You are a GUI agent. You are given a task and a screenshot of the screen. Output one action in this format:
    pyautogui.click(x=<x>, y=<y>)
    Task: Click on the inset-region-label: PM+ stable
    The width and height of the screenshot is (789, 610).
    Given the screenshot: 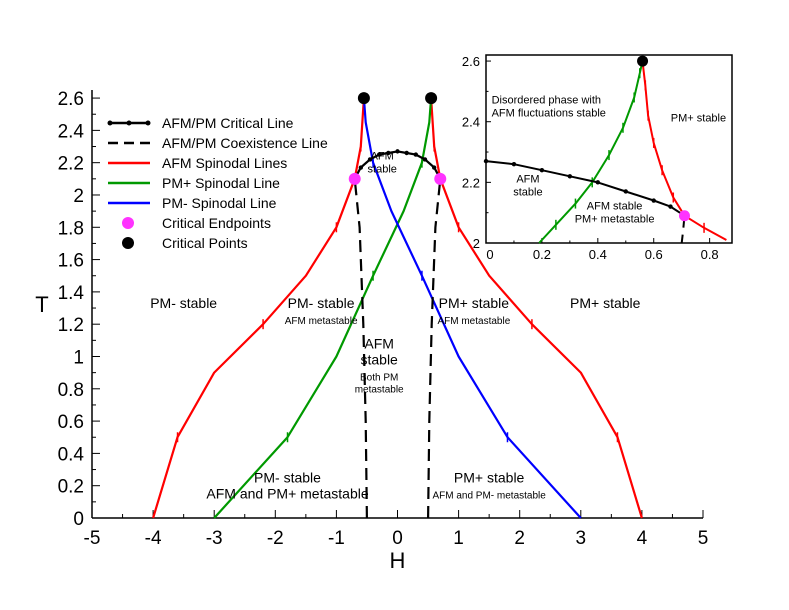 What is the action you would take?
    pyautogui.click(x=698, y=119)
    